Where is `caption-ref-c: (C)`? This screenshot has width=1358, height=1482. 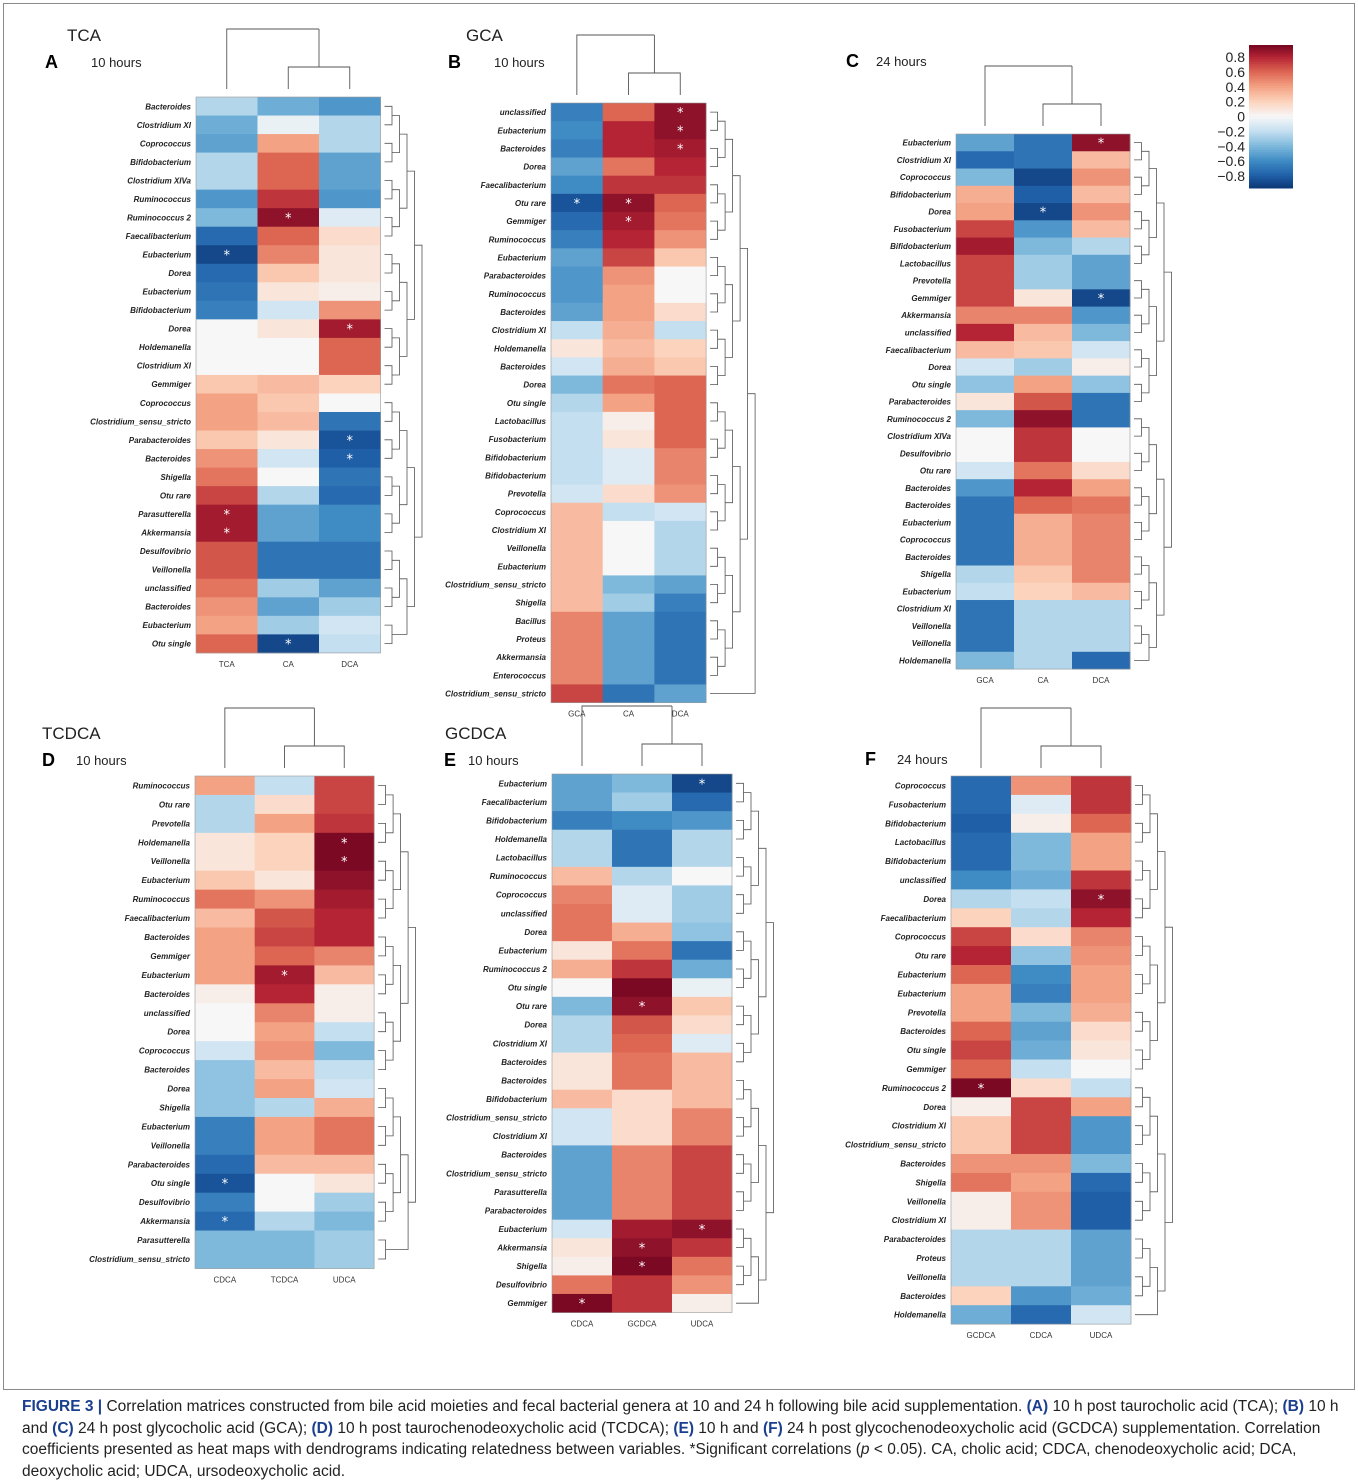 caption-ref-c: (C) is located at coordinates (63, 1428).